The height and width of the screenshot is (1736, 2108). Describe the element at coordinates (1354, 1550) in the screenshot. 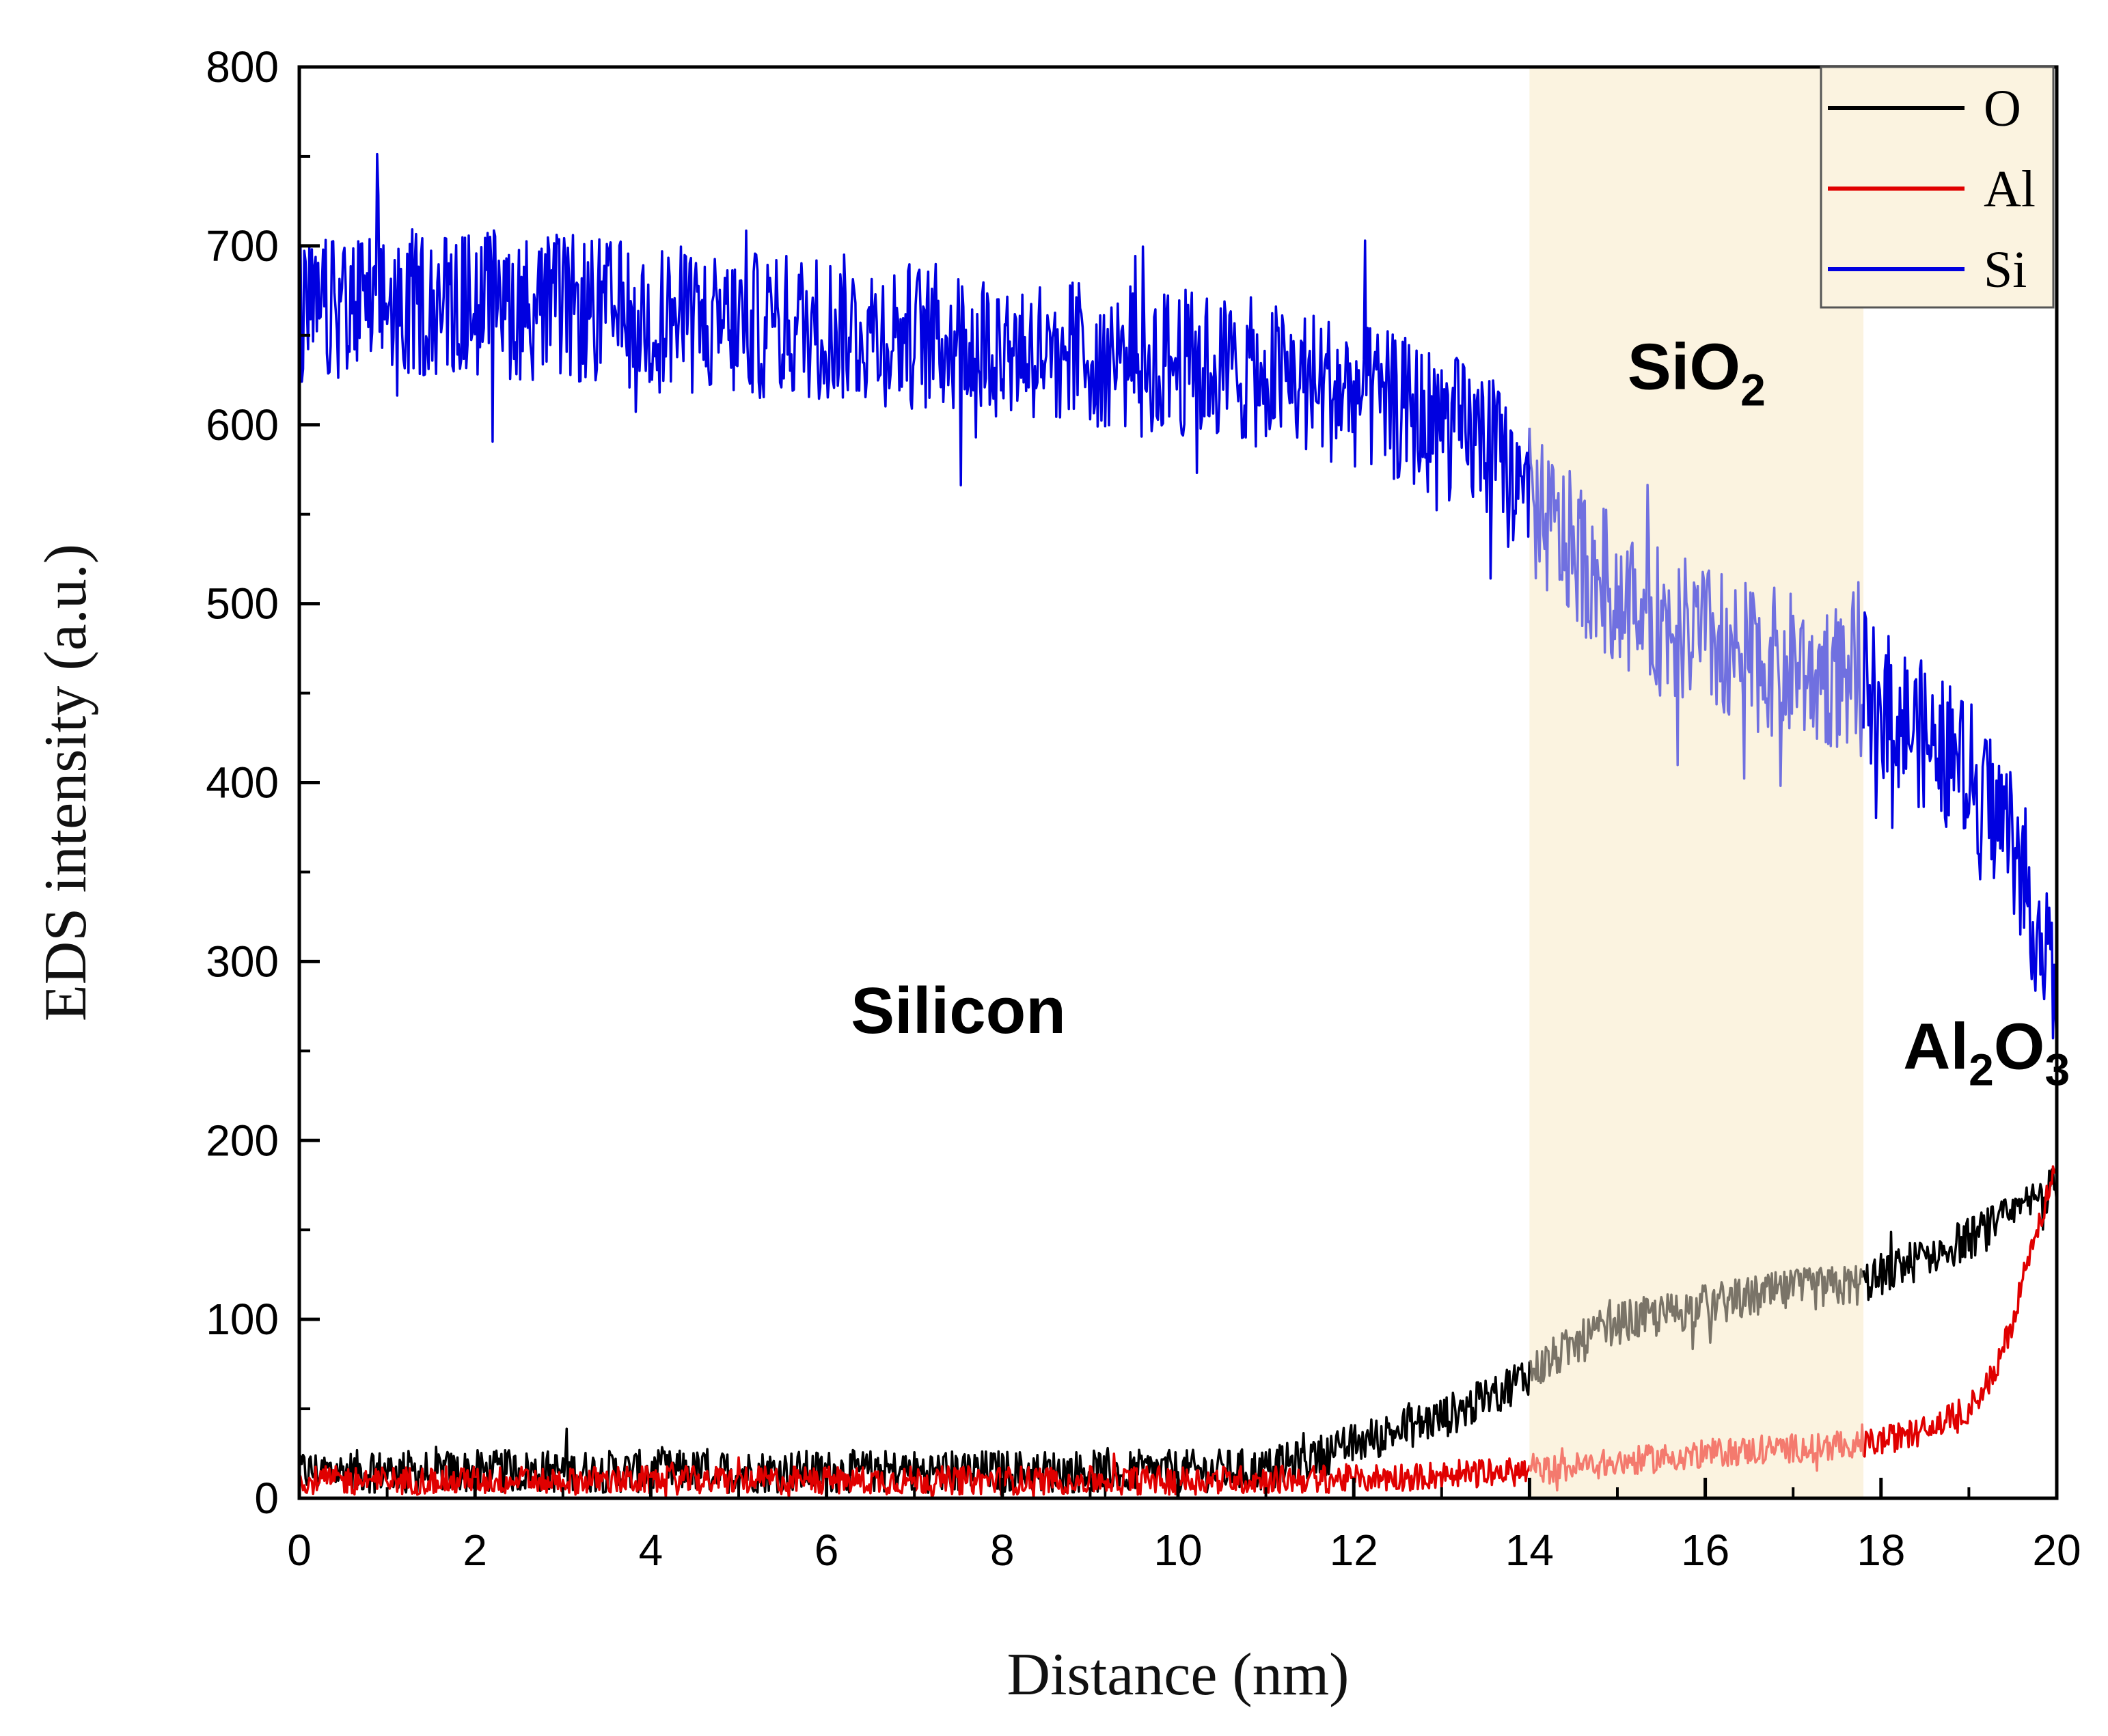

I see `x-tick-label: 12` at that location.